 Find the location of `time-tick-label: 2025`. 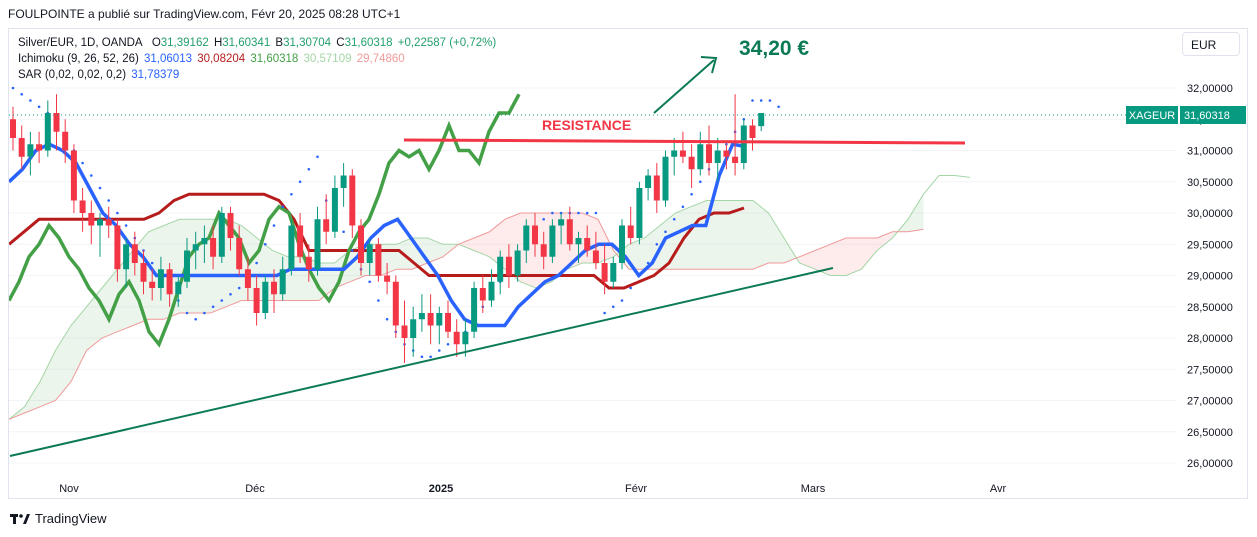

time-tick-label: 2025 is located at coordinates (441, 489).